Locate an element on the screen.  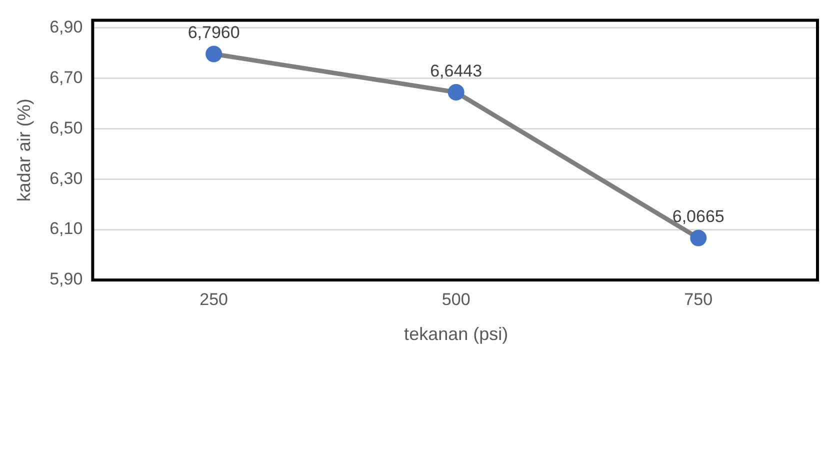
data-label: 6,0665 is located at coordinates (698, 216).